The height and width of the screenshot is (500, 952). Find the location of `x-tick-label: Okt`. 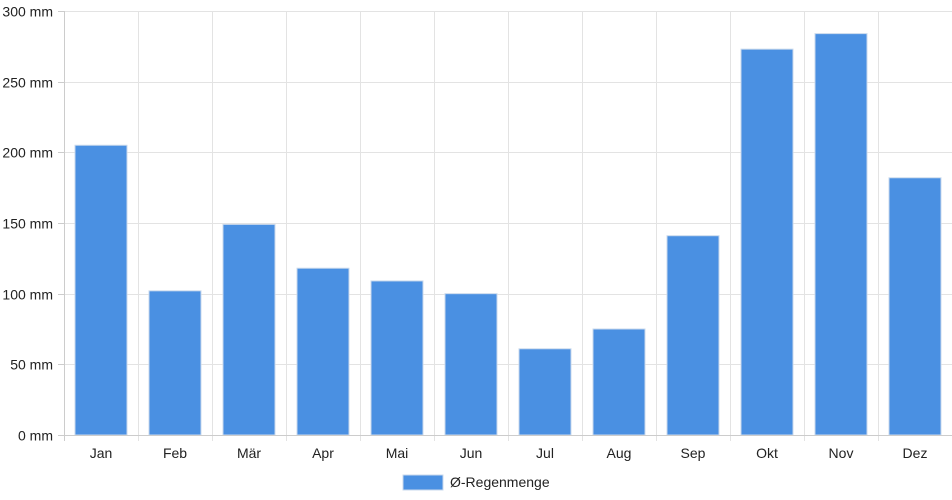

x-tick-label: Okt is located at coordinates (767, 453).